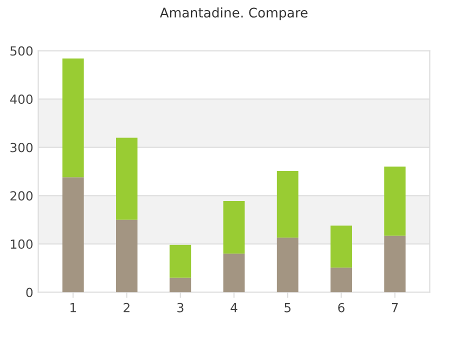 The image size is (450, 350). Describe the element at coordinates (21, 147) in the screenshot. I see `y-tick-label: 300` at that location.